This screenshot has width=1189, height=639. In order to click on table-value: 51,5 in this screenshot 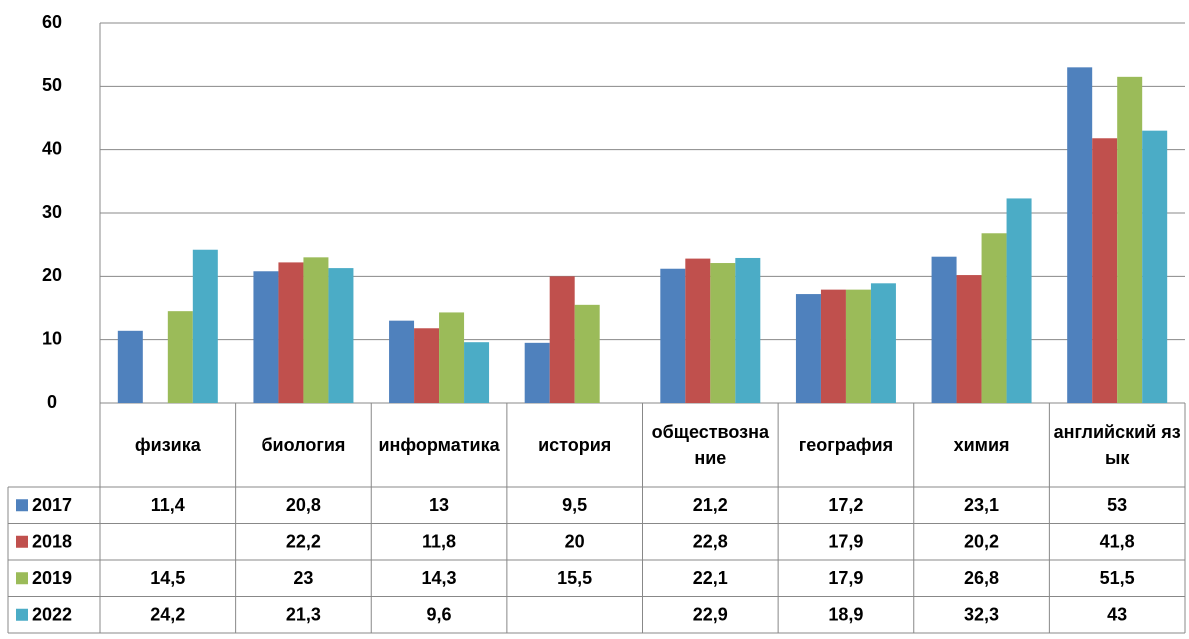, I will do `click(1117, 578)`.